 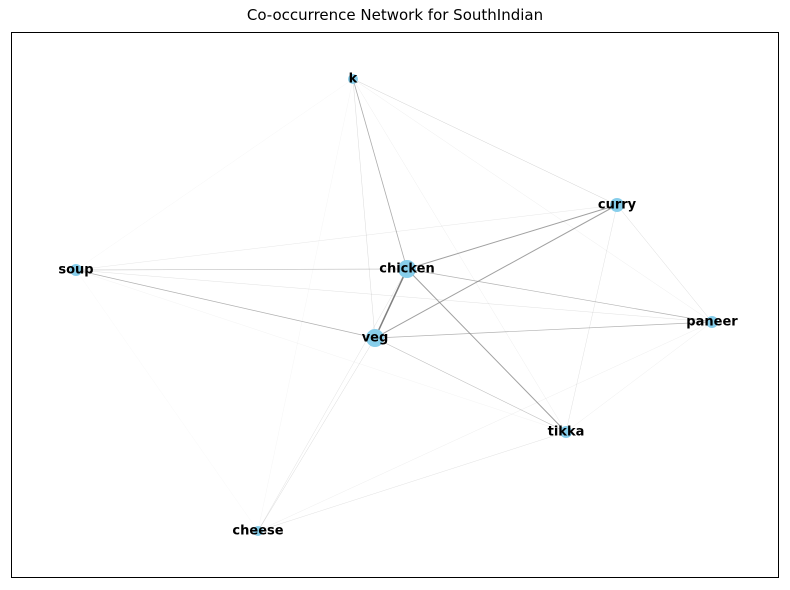 What do you see at coordinates (543, 330) in the screenshot?
I see `edge-veg-paneer` at bounding box center [543, 330].